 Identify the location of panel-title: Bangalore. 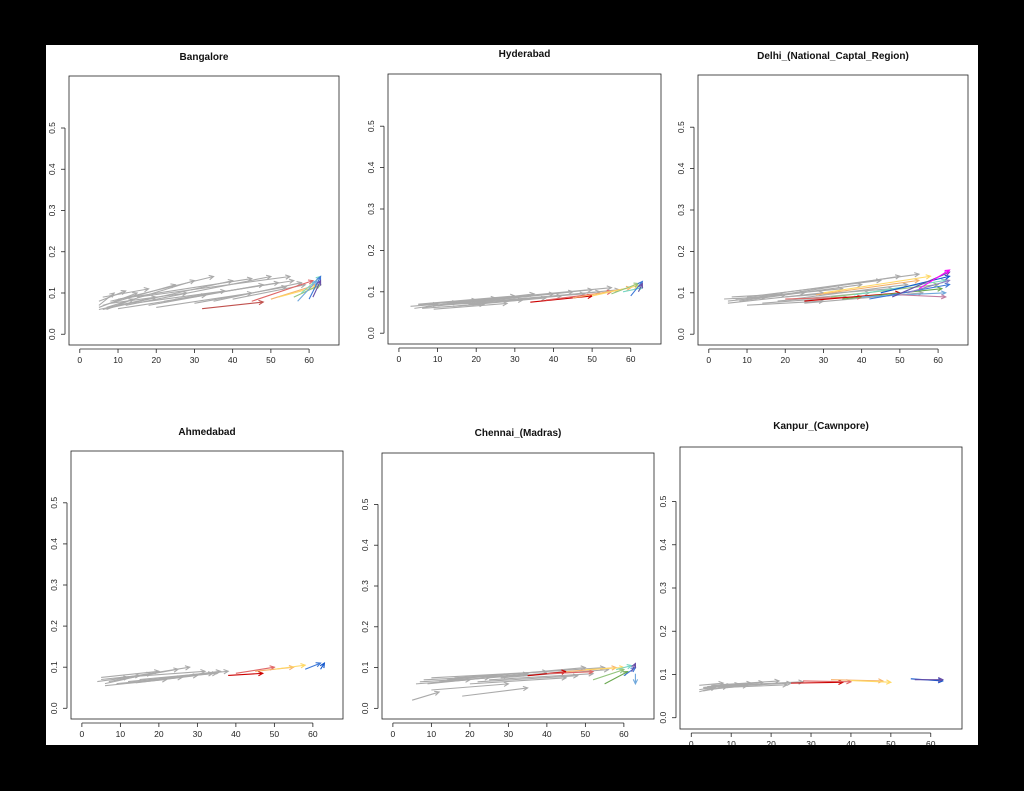
(204, 57).